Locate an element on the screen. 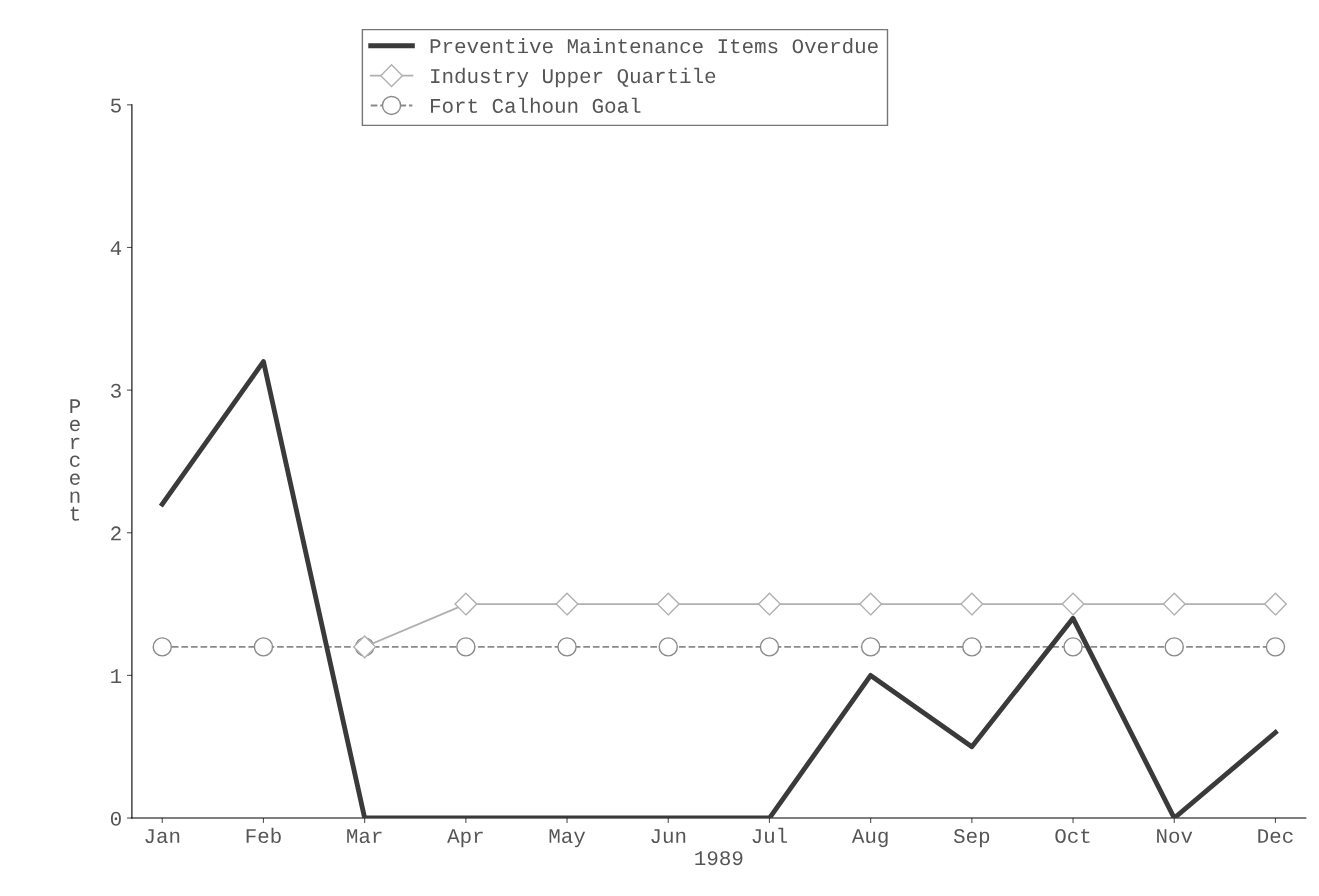 Image resolution: width=1319 pixels, height=896 pixels. x-tick-label: May is located at coordinates (567, 838).